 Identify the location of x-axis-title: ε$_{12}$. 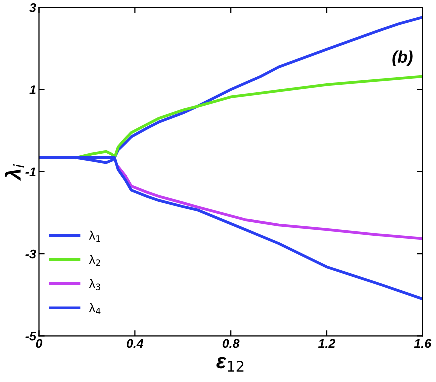
(230, 364).